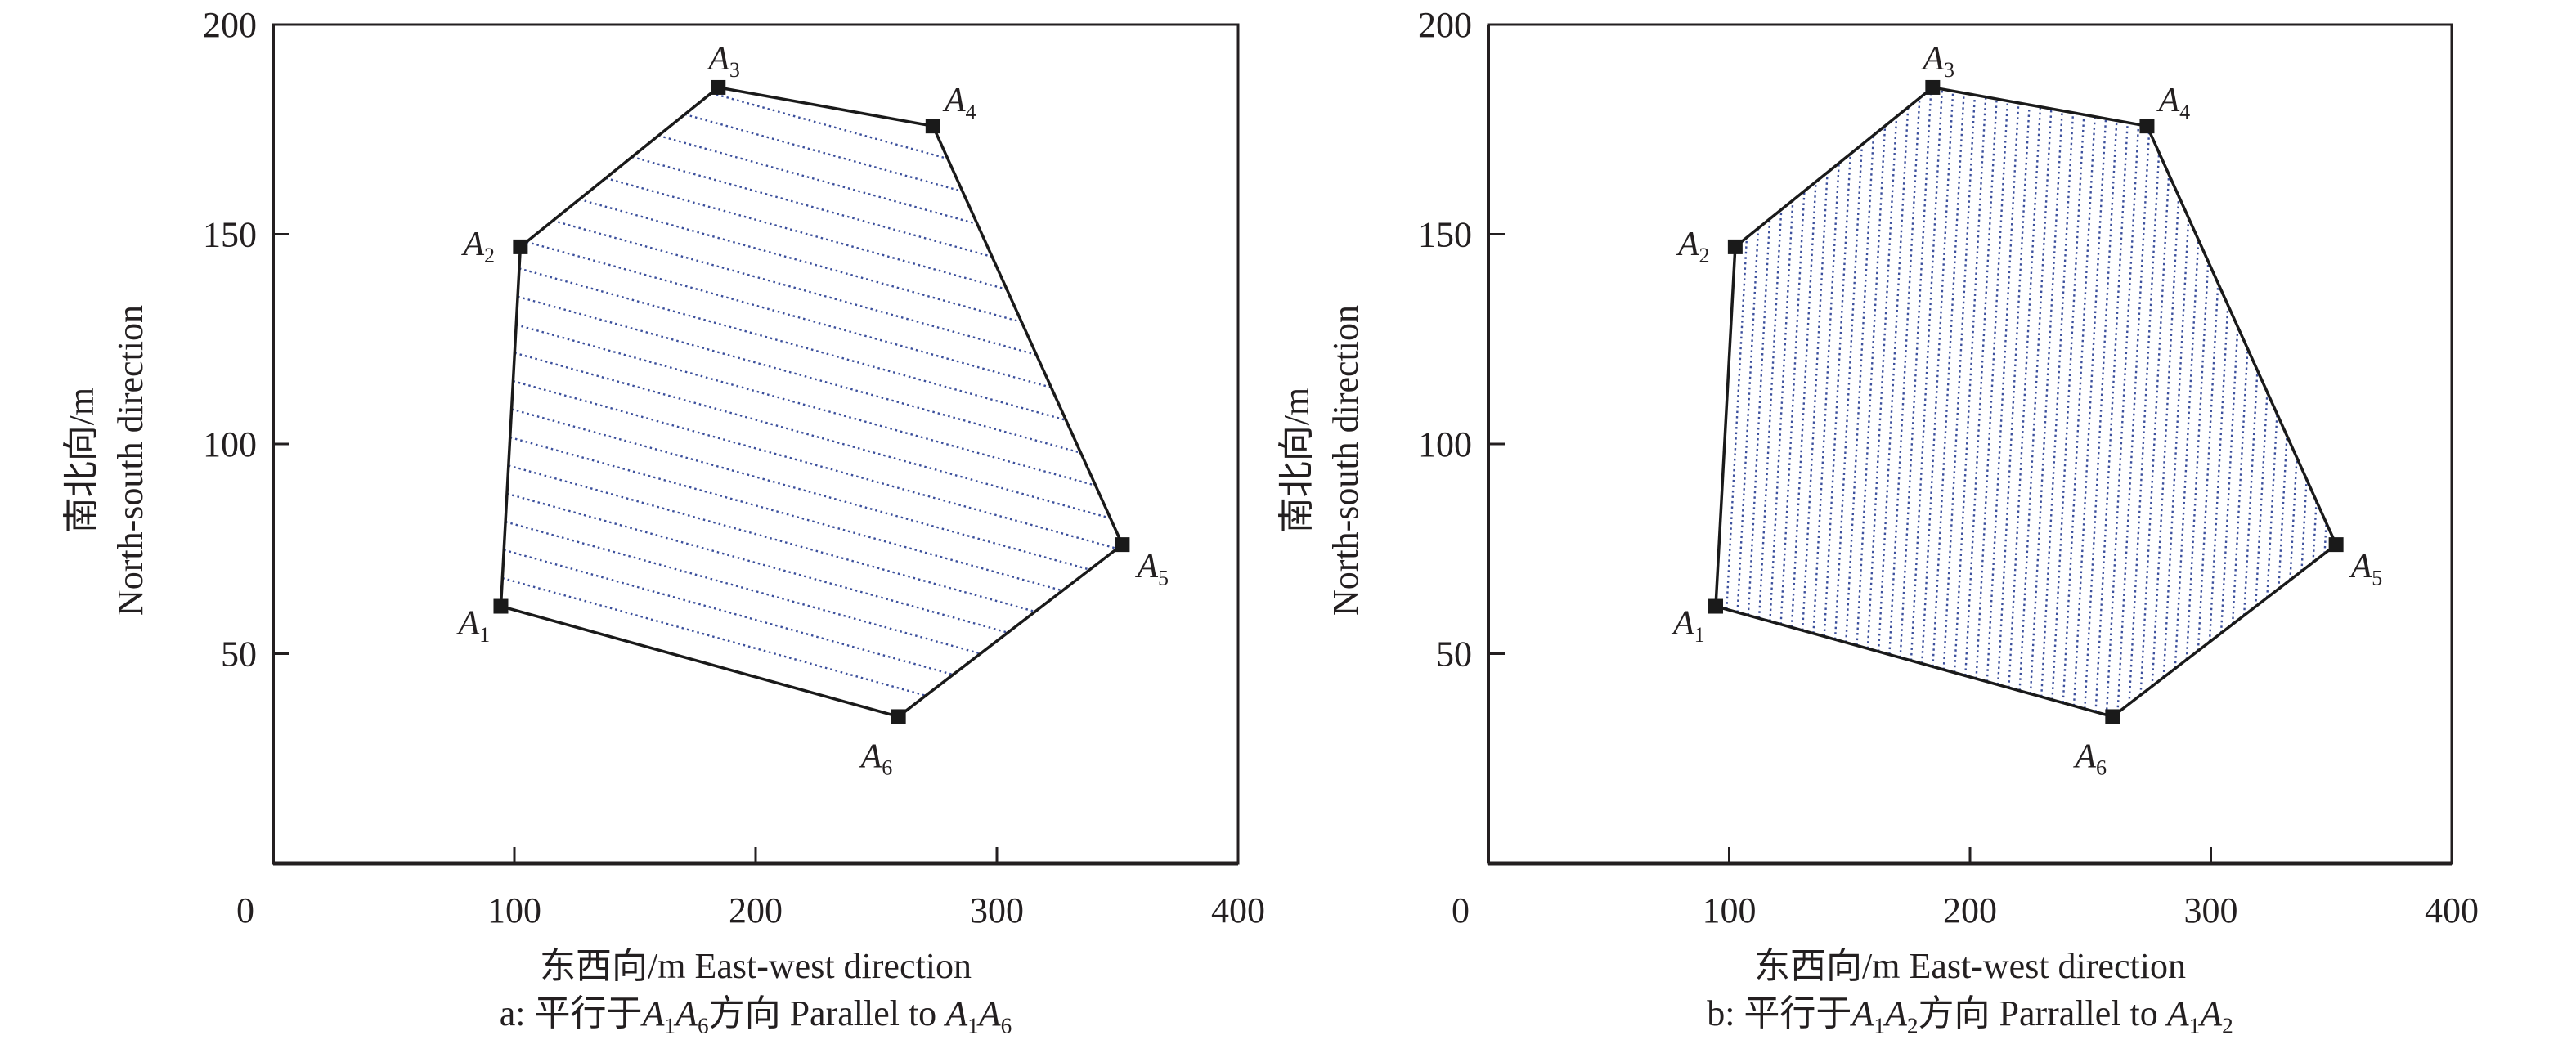 The height and width of the screenshot is (1049, 2576). I want to click on vertex-marker-a1, so click(501, 606).